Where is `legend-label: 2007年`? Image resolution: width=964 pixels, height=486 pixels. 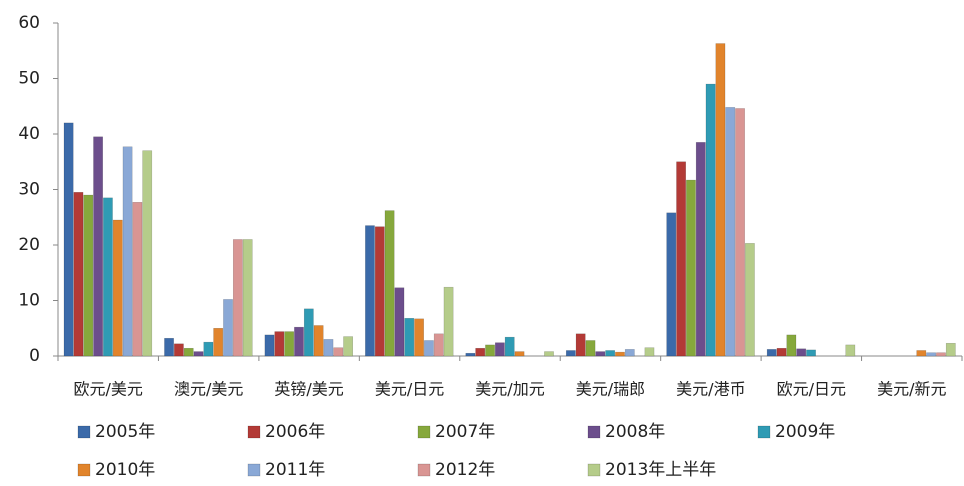 legend-label: 2007年 is located at coordinates (465, 432).